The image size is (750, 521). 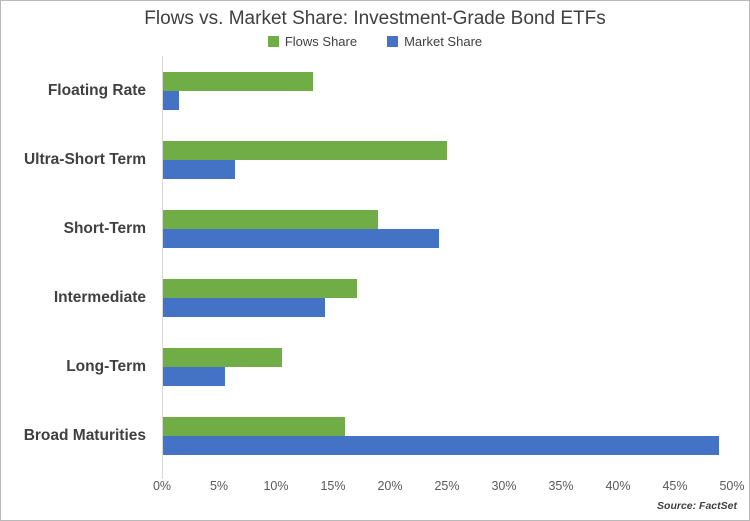 I want to click on bar-market-share-intermediate, so click(x=244, y=308).